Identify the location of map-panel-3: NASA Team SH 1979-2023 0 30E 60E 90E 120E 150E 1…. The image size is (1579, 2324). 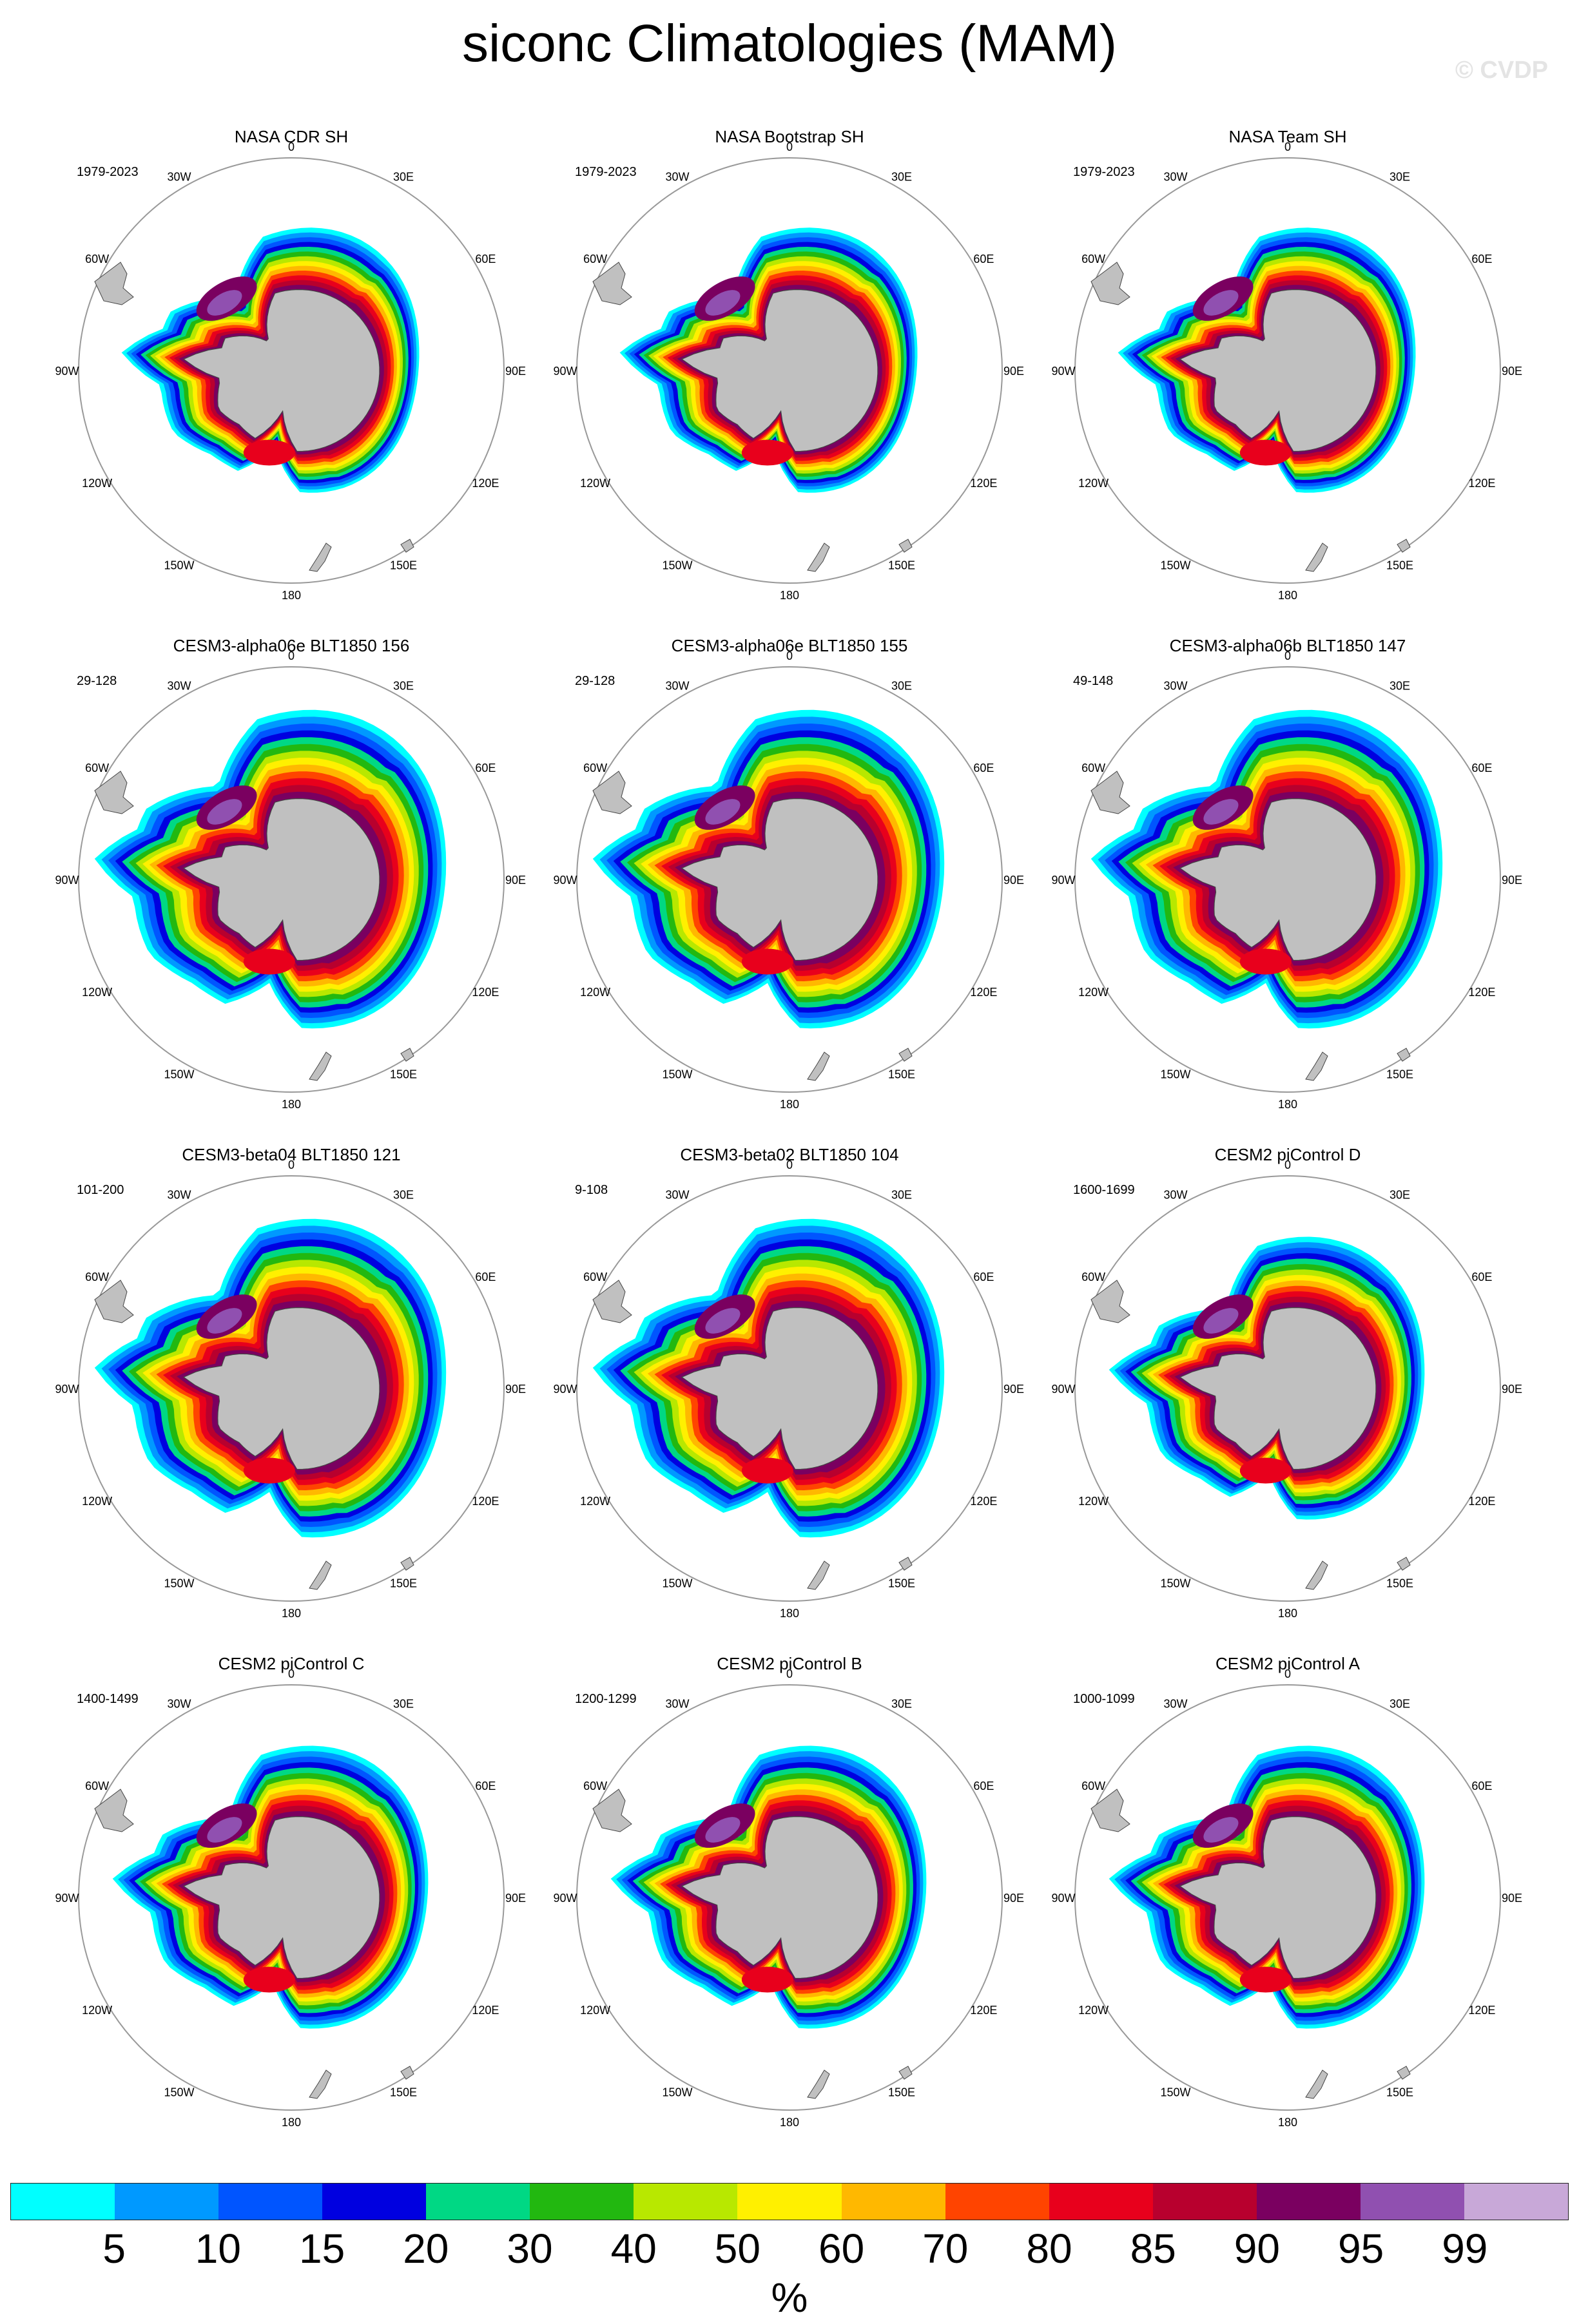
(1286, 364).